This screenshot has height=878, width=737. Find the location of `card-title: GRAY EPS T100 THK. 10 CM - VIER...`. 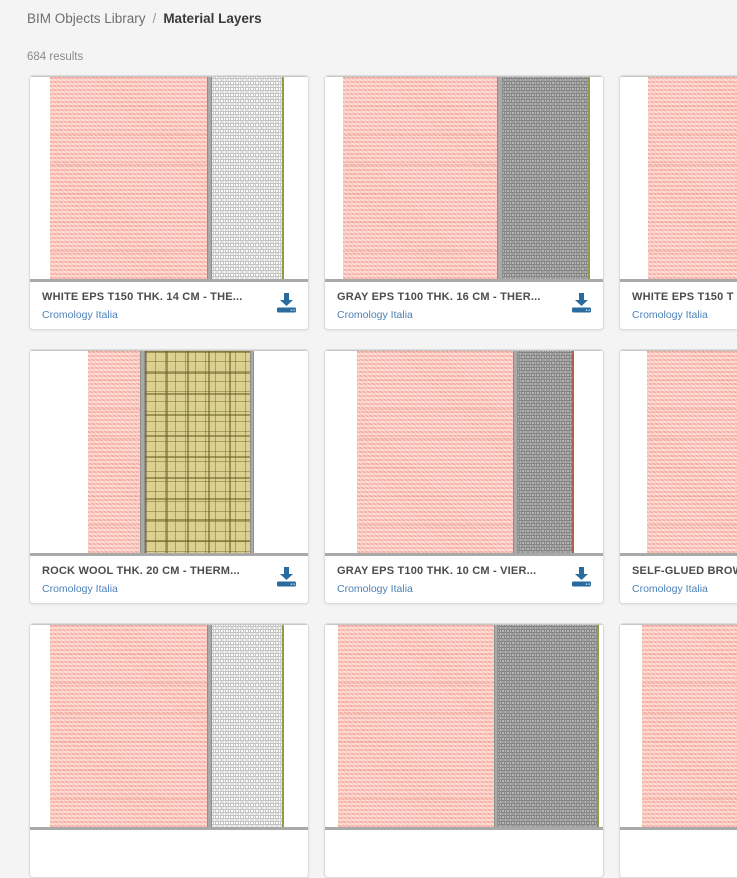

card-title: GRAY EPS T100 THK. 10 CM - VIER... is located at coordinates (437, 571).